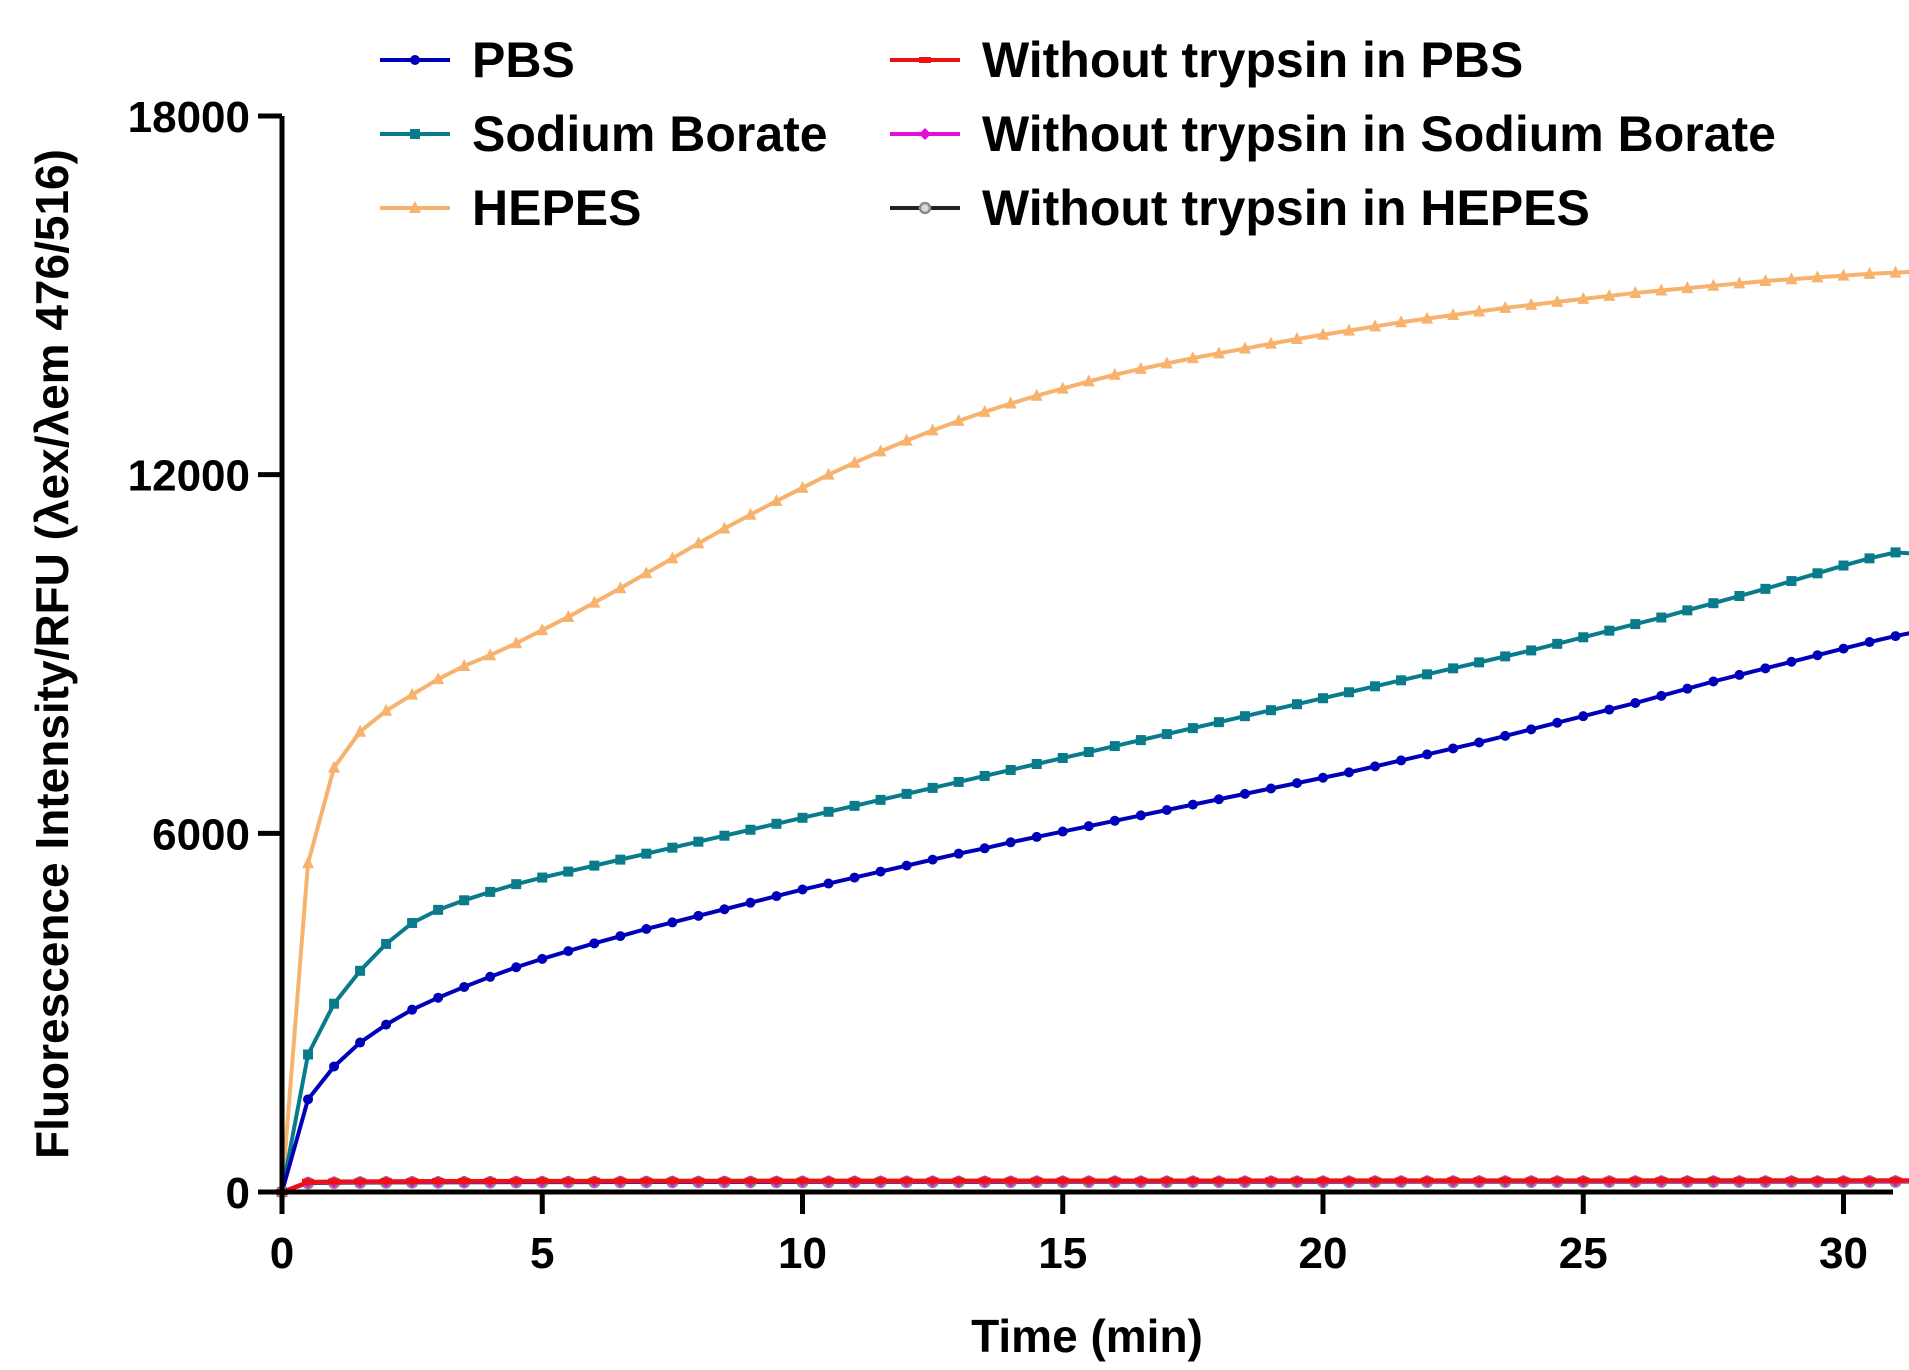 The width and height of the screenshot is (1909, 1370). Describe the element at coordinates (282, 1253) in the screenshot. I see `x-tick-label: 0` at that location.